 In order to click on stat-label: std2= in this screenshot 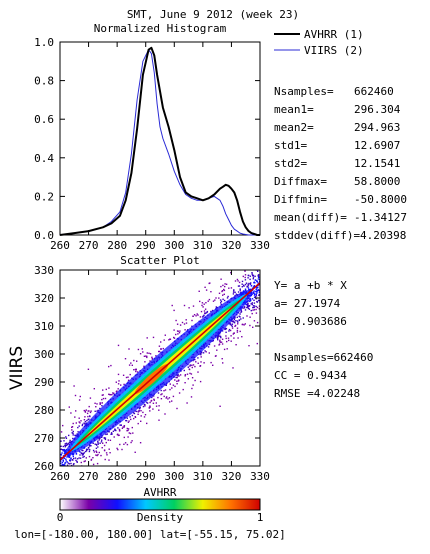, I will do `click(290, 163)`.